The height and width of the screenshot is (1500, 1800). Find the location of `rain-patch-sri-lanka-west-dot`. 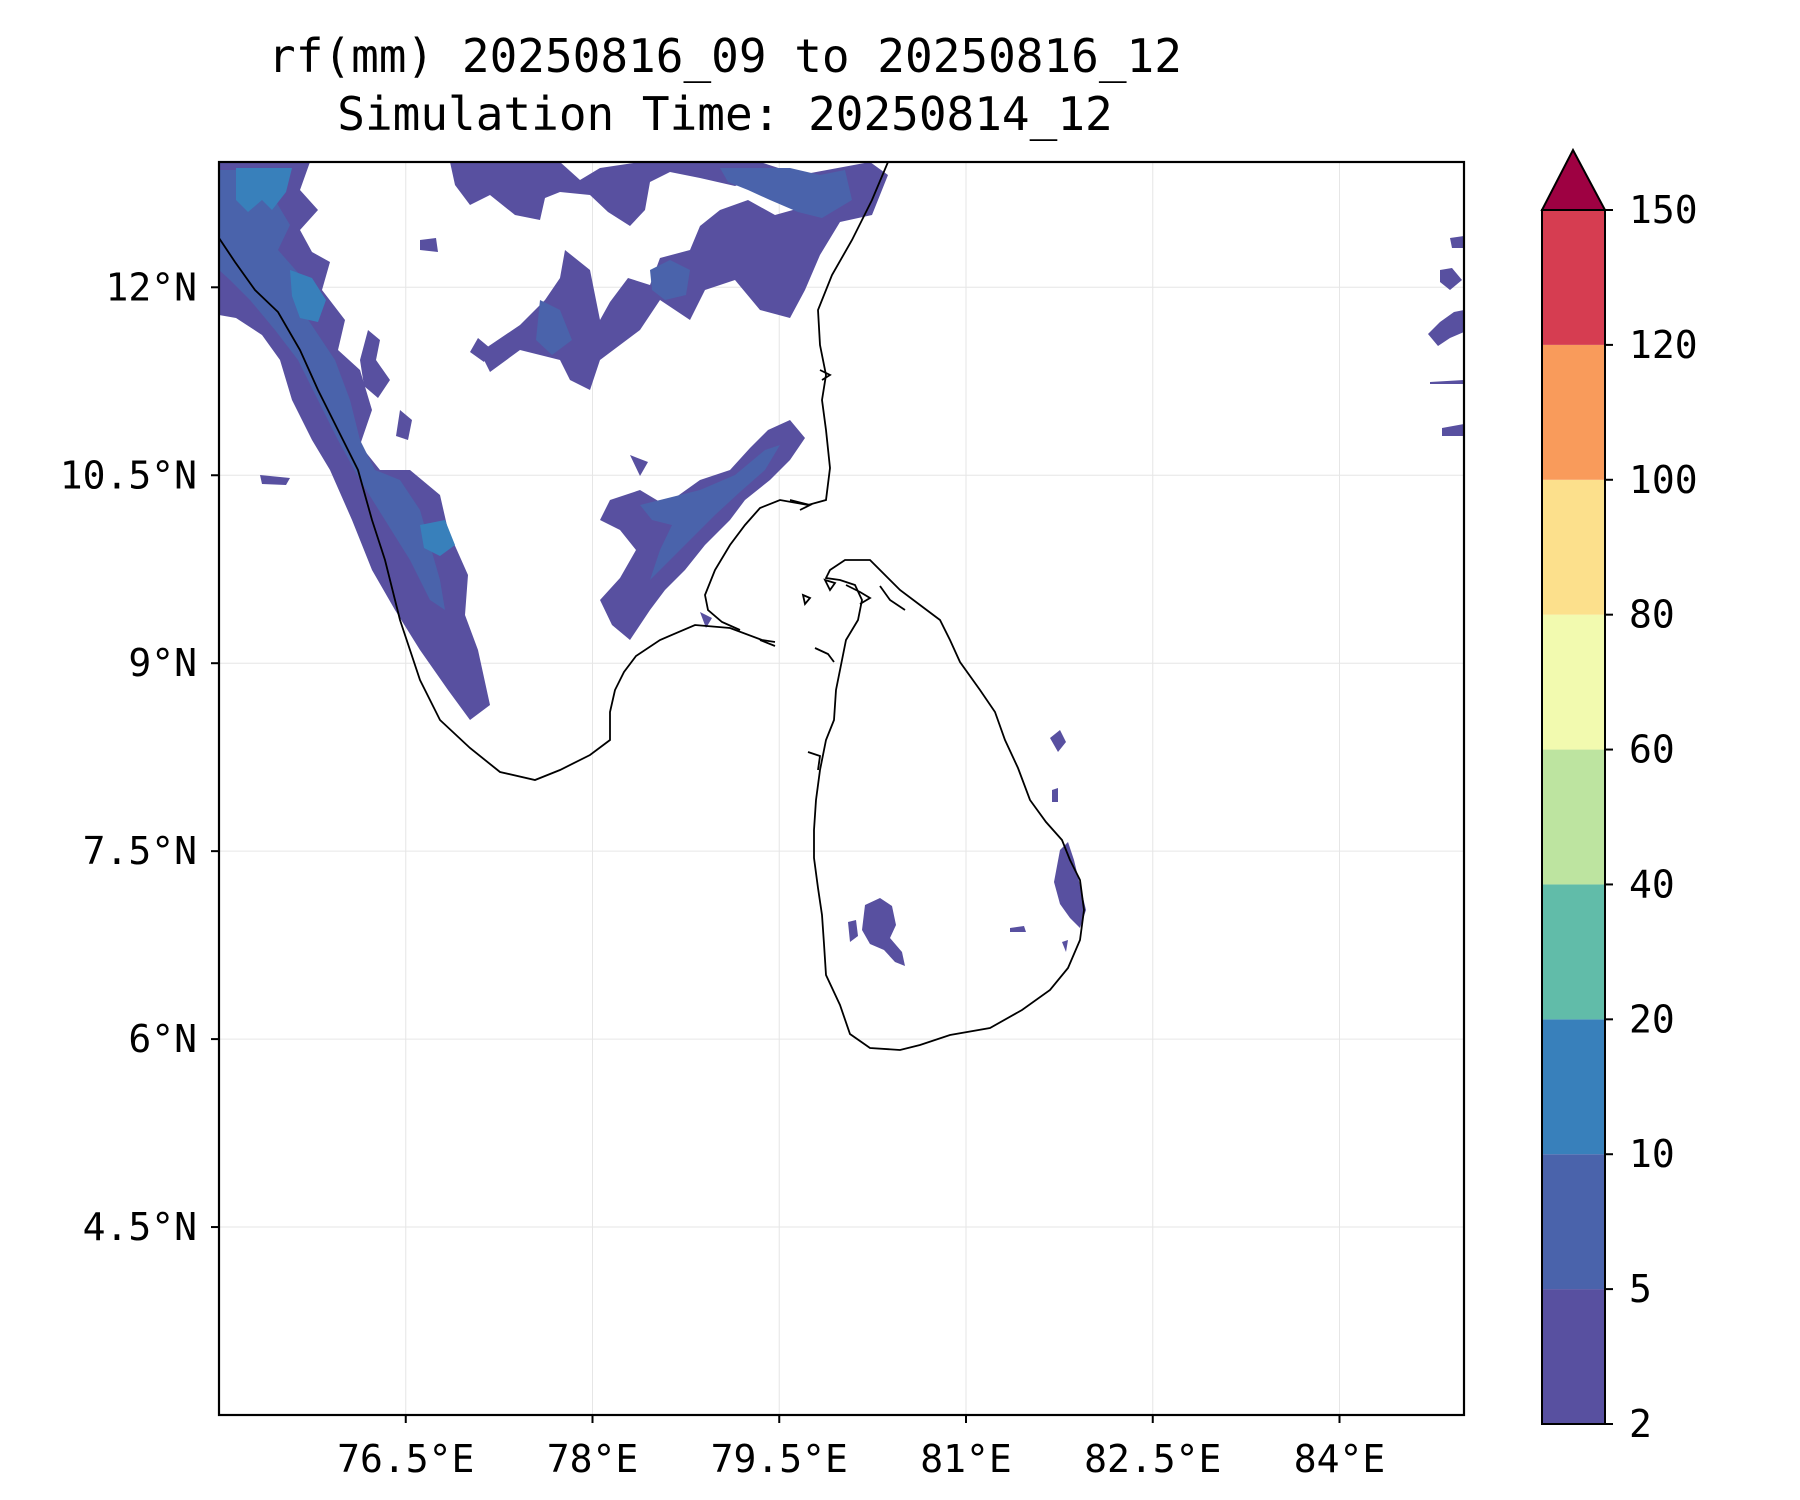

rain-patch-sri-lanka-west-dot is located at coordinates (853, 931).